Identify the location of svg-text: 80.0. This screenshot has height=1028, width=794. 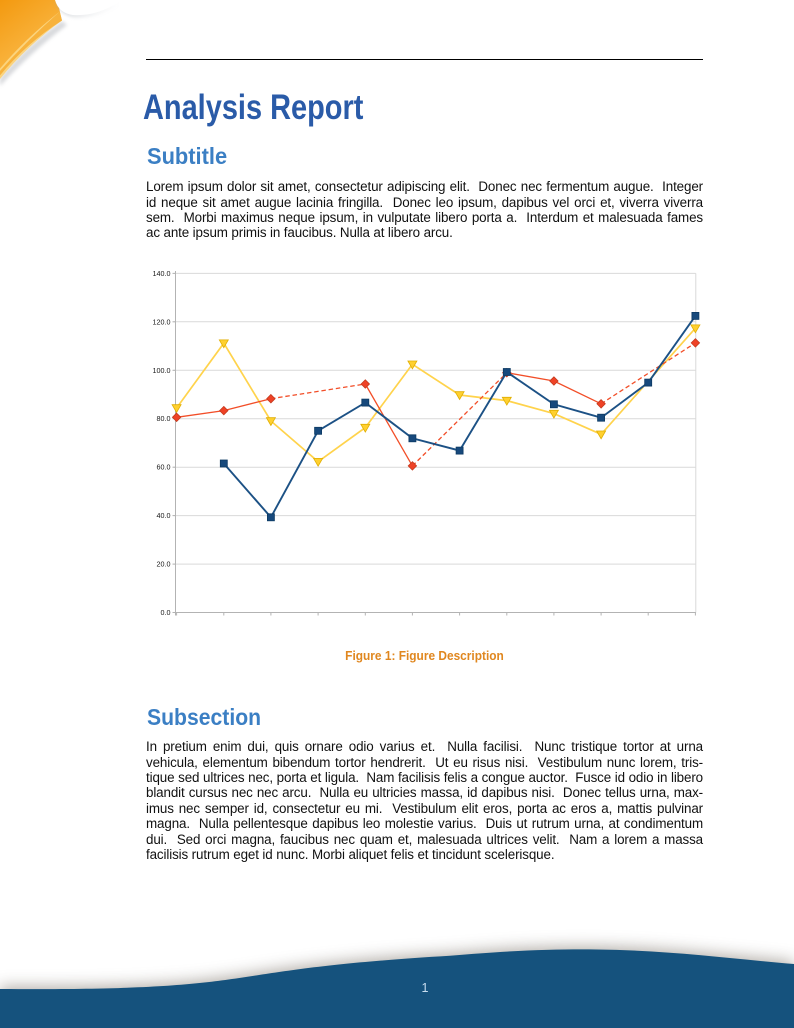
(164, 418).